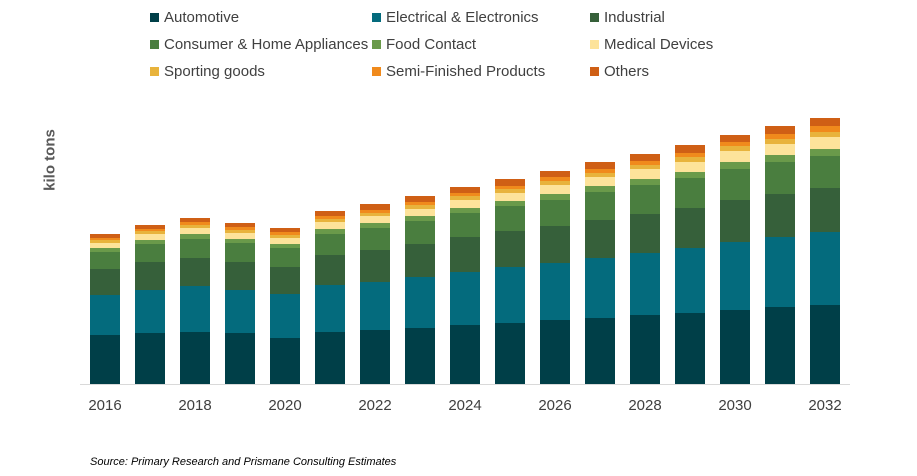 The width and height of the screenshot is (917, 476). I want to click on x-tick-label: 2030, so click(734, 405).